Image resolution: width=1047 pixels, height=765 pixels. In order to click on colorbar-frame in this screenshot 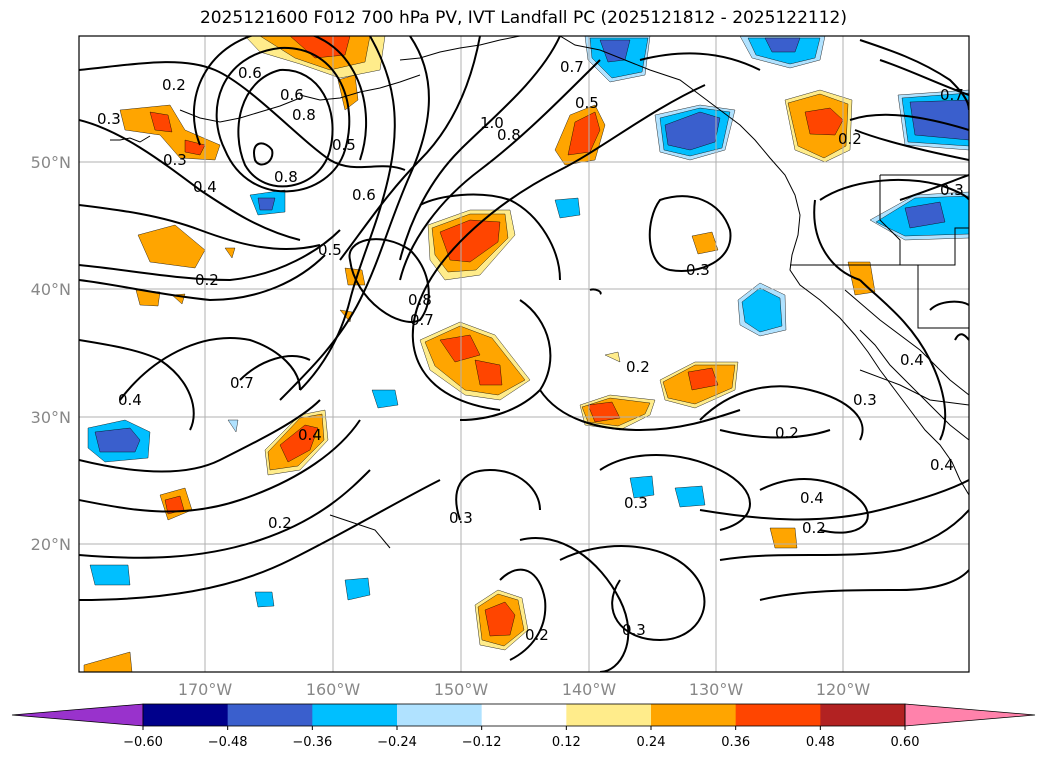, I will do `click(524, 715)`.